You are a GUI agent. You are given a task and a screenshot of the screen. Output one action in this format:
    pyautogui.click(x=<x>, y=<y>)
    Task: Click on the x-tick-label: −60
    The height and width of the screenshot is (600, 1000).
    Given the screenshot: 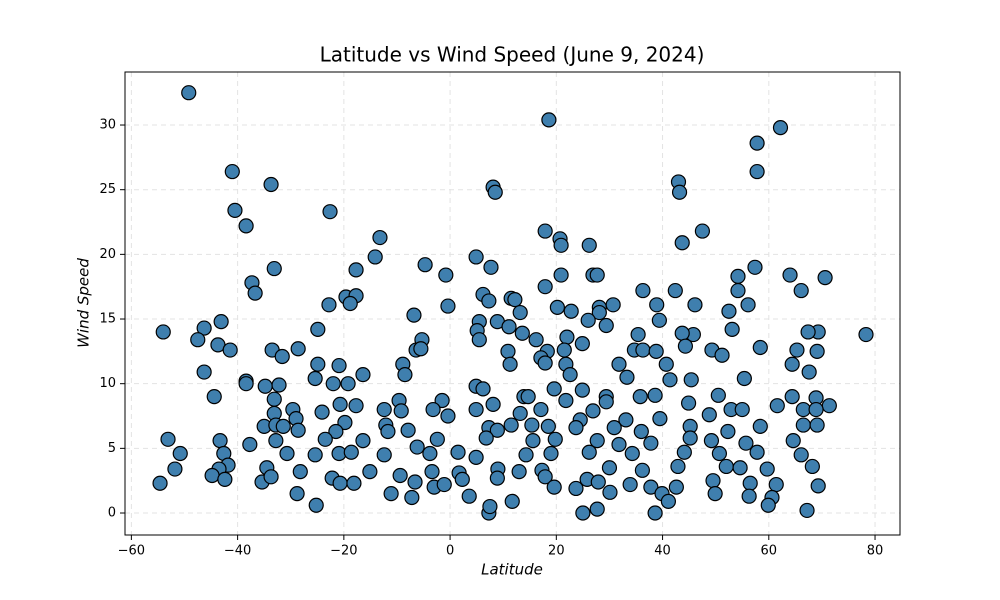 What is the action you would take?
    pyautogui.click(x=131, y=551)
    